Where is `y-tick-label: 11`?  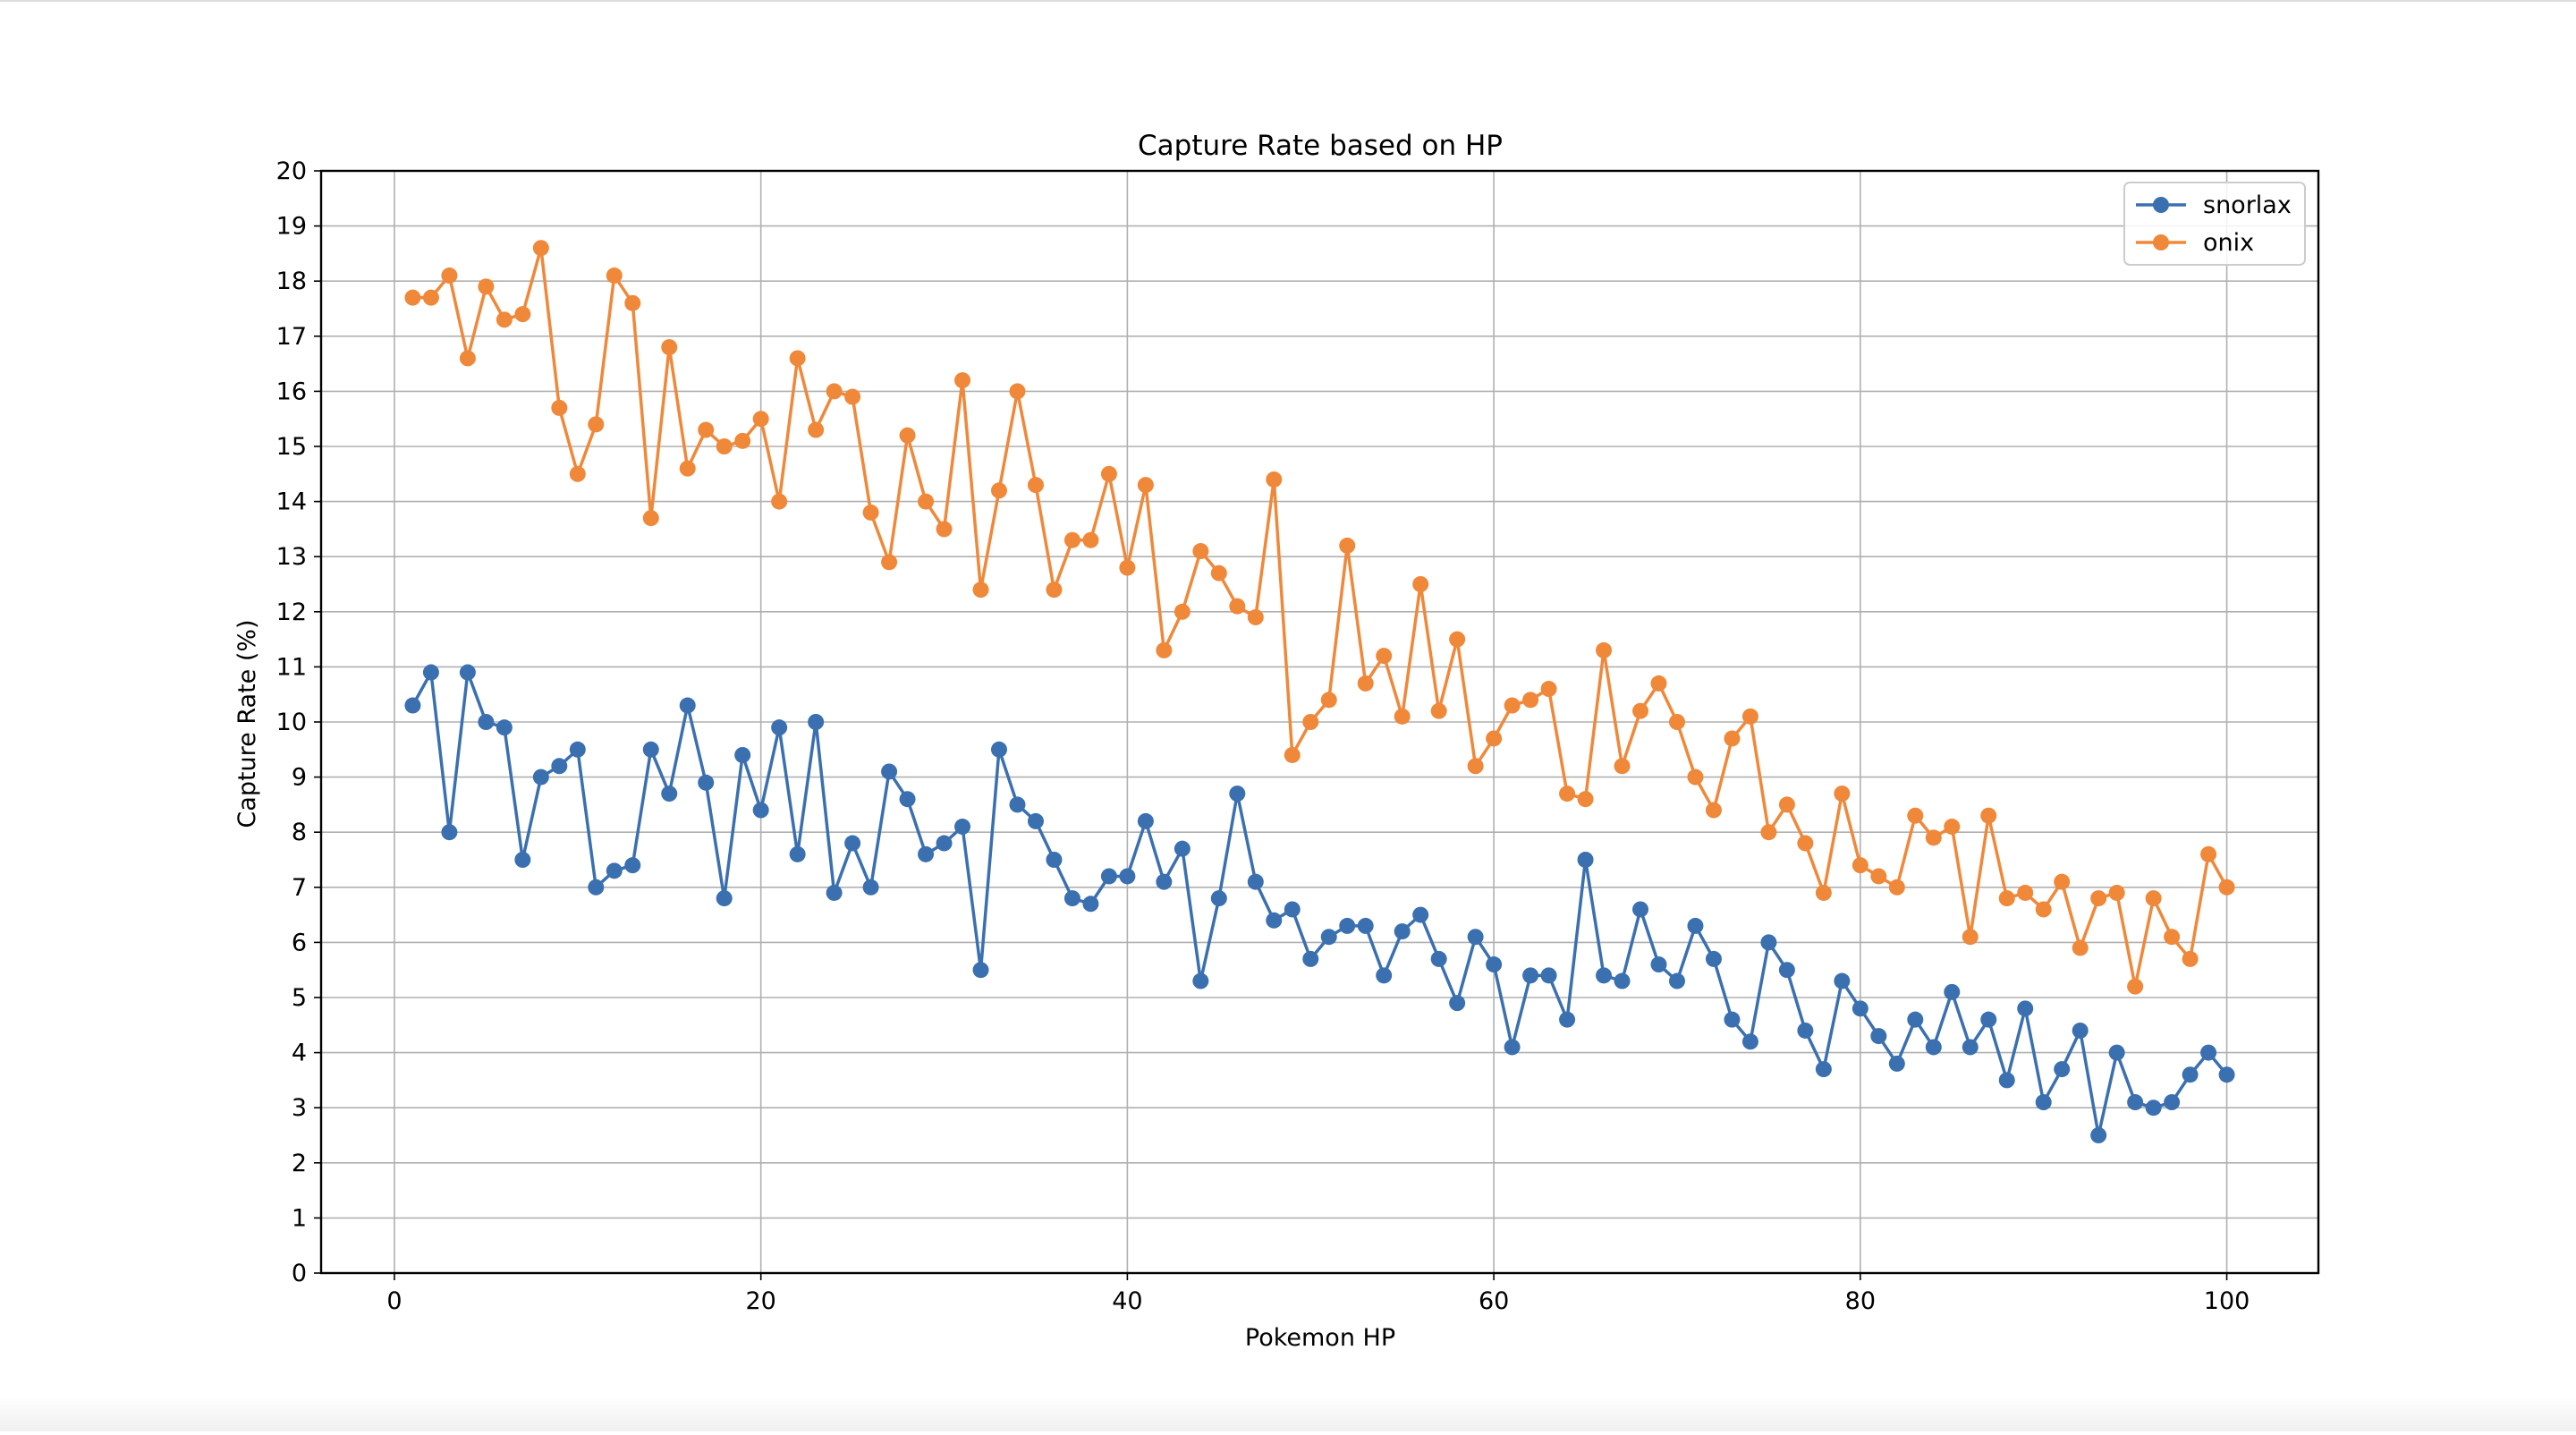 y-tick-label: 11 is located at coordinates (291, 667).